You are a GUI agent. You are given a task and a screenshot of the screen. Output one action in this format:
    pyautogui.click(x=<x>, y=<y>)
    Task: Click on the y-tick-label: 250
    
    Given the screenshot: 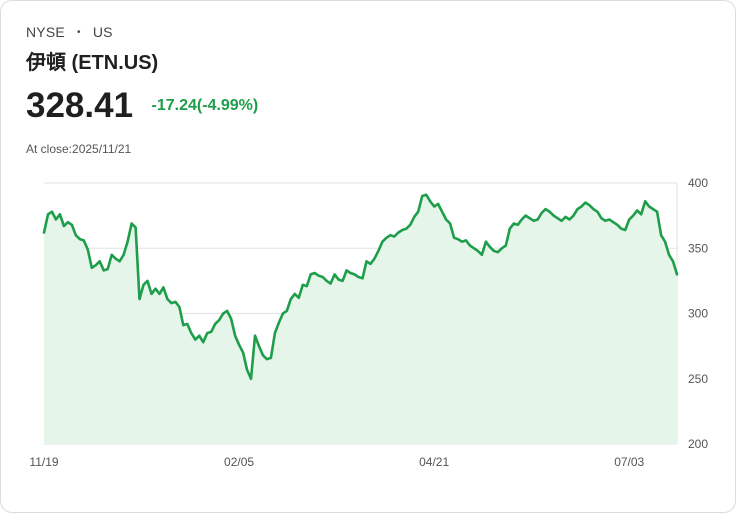 What is the action you would take?
    pyautogui.click(x=698, y=379)
    